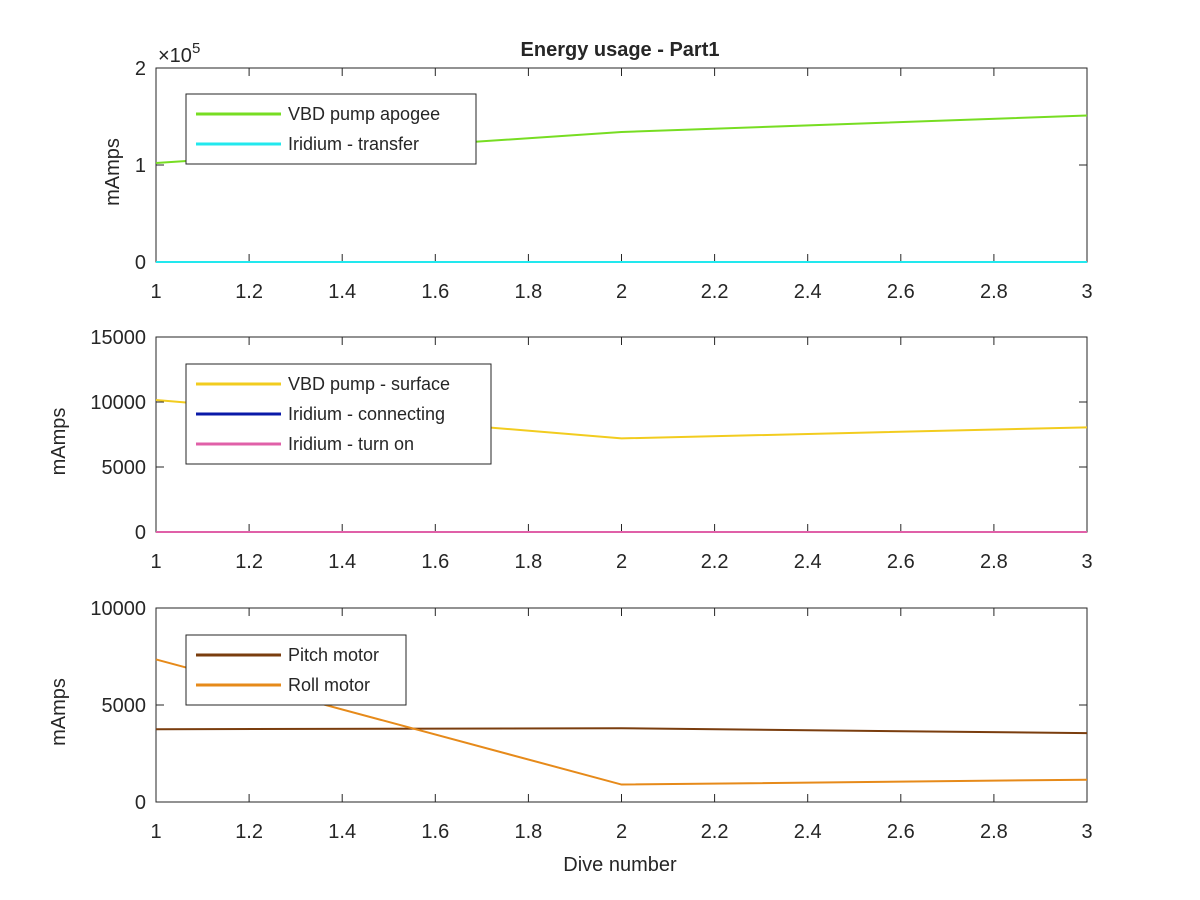  I want to click on legend-label: Iridium - connecting, so click(366, 414).